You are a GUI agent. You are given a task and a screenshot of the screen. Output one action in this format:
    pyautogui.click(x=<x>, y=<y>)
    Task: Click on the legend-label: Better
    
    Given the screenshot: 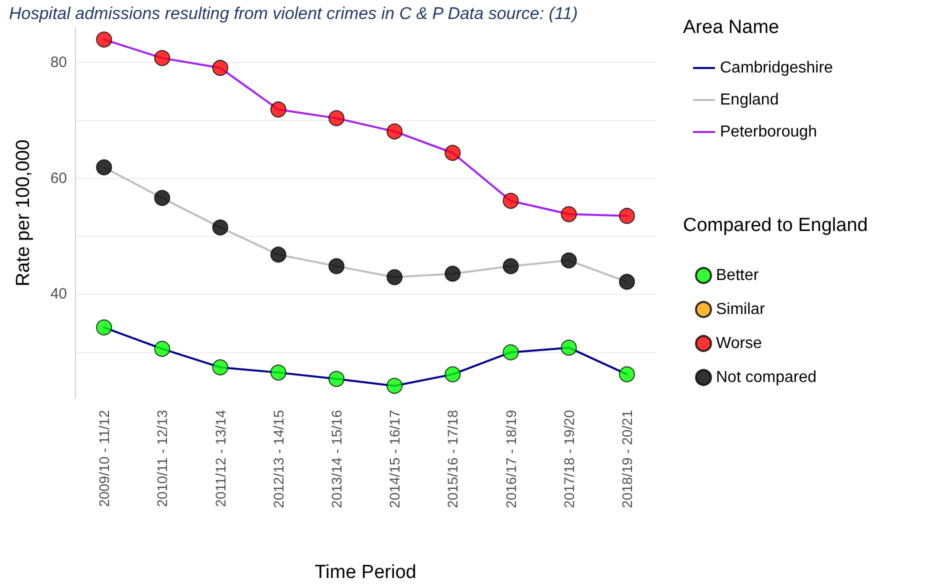 What is the action you would take?
    pyautogui.click(x=738, y=275)
    